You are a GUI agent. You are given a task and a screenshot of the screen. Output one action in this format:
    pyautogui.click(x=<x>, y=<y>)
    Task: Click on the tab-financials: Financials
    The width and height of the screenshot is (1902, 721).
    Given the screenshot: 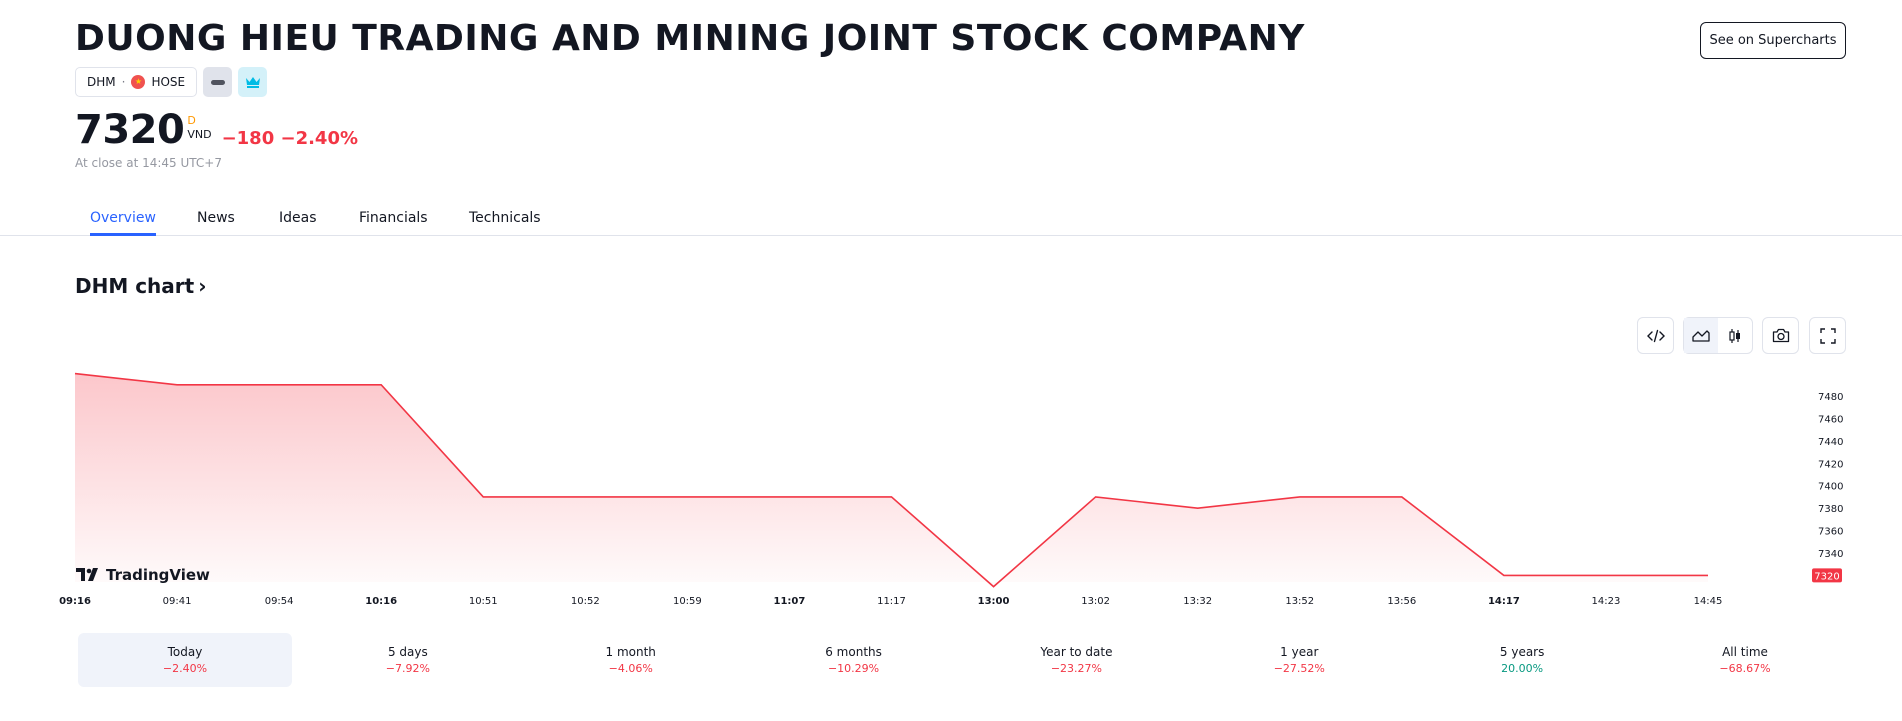 What is the action you would take?
    pyautogui.click(x=393, y=218)
    